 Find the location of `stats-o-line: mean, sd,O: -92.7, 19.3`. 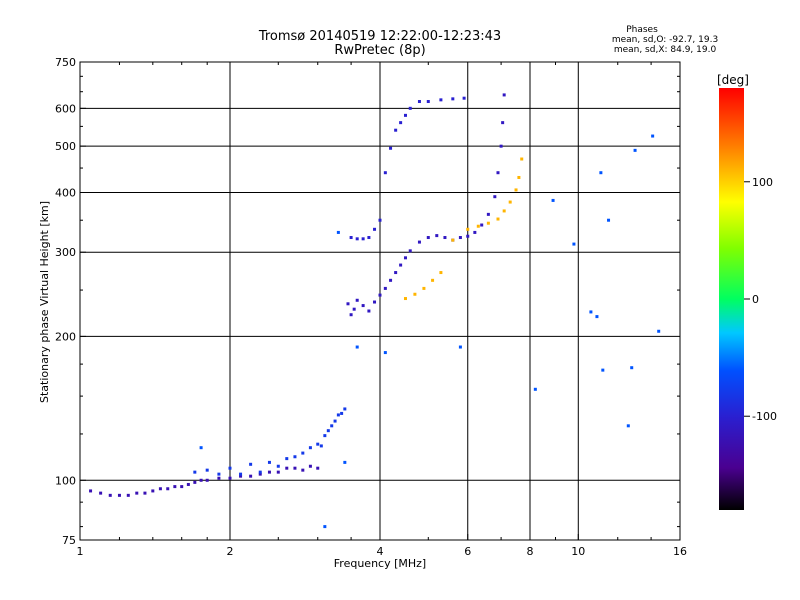

stats-o-line: mean, sd,O: -92.7, 19.3 is located at coordinates (665, 40).